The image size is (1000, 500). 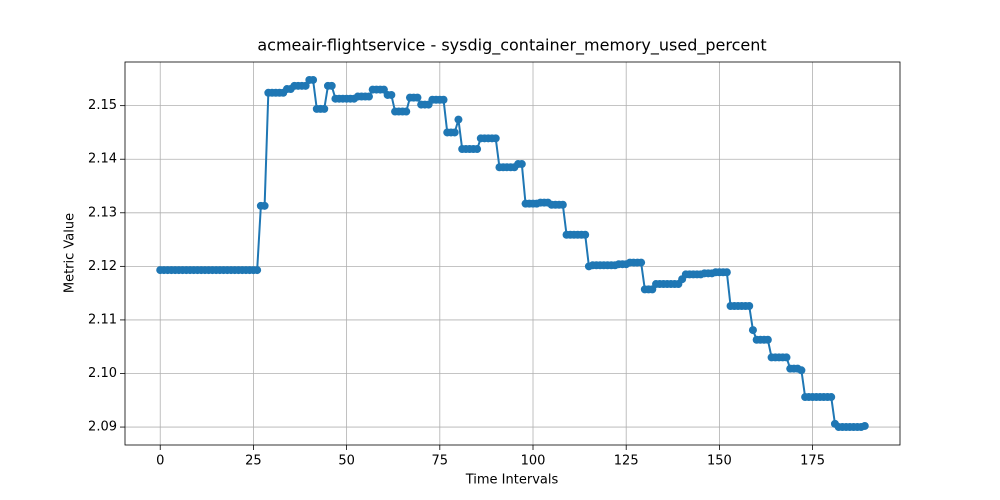 What do you see at coordinates (102, 159) in the screenshot?
I see `y-tick-label: 2.14` at bounding box center [102, 159].